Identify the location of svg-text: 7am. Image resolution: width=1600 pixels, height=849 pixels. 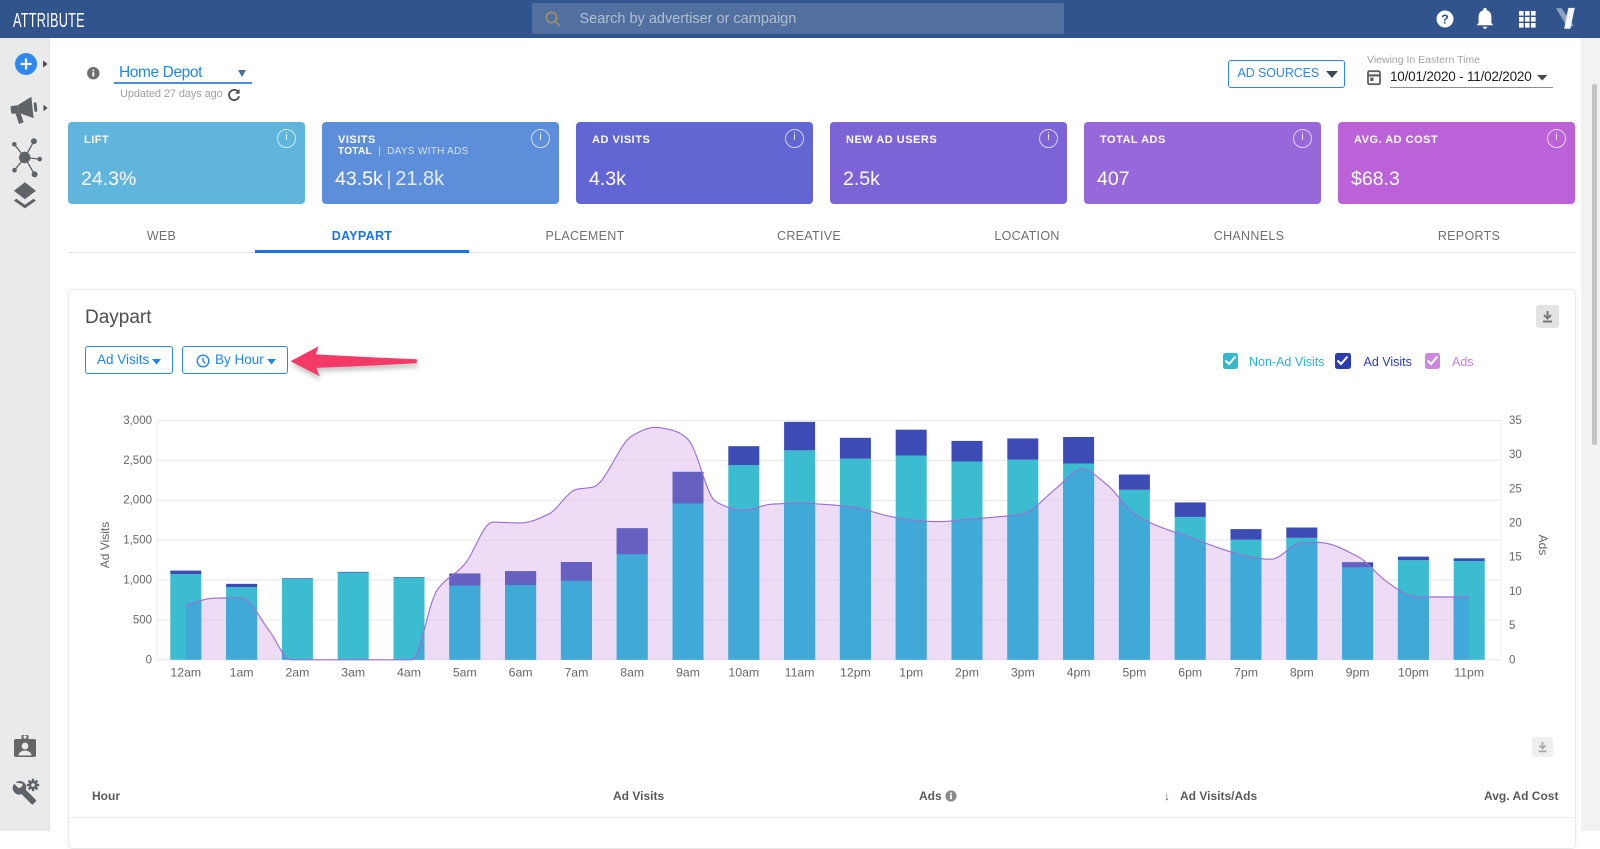
(576, 673).